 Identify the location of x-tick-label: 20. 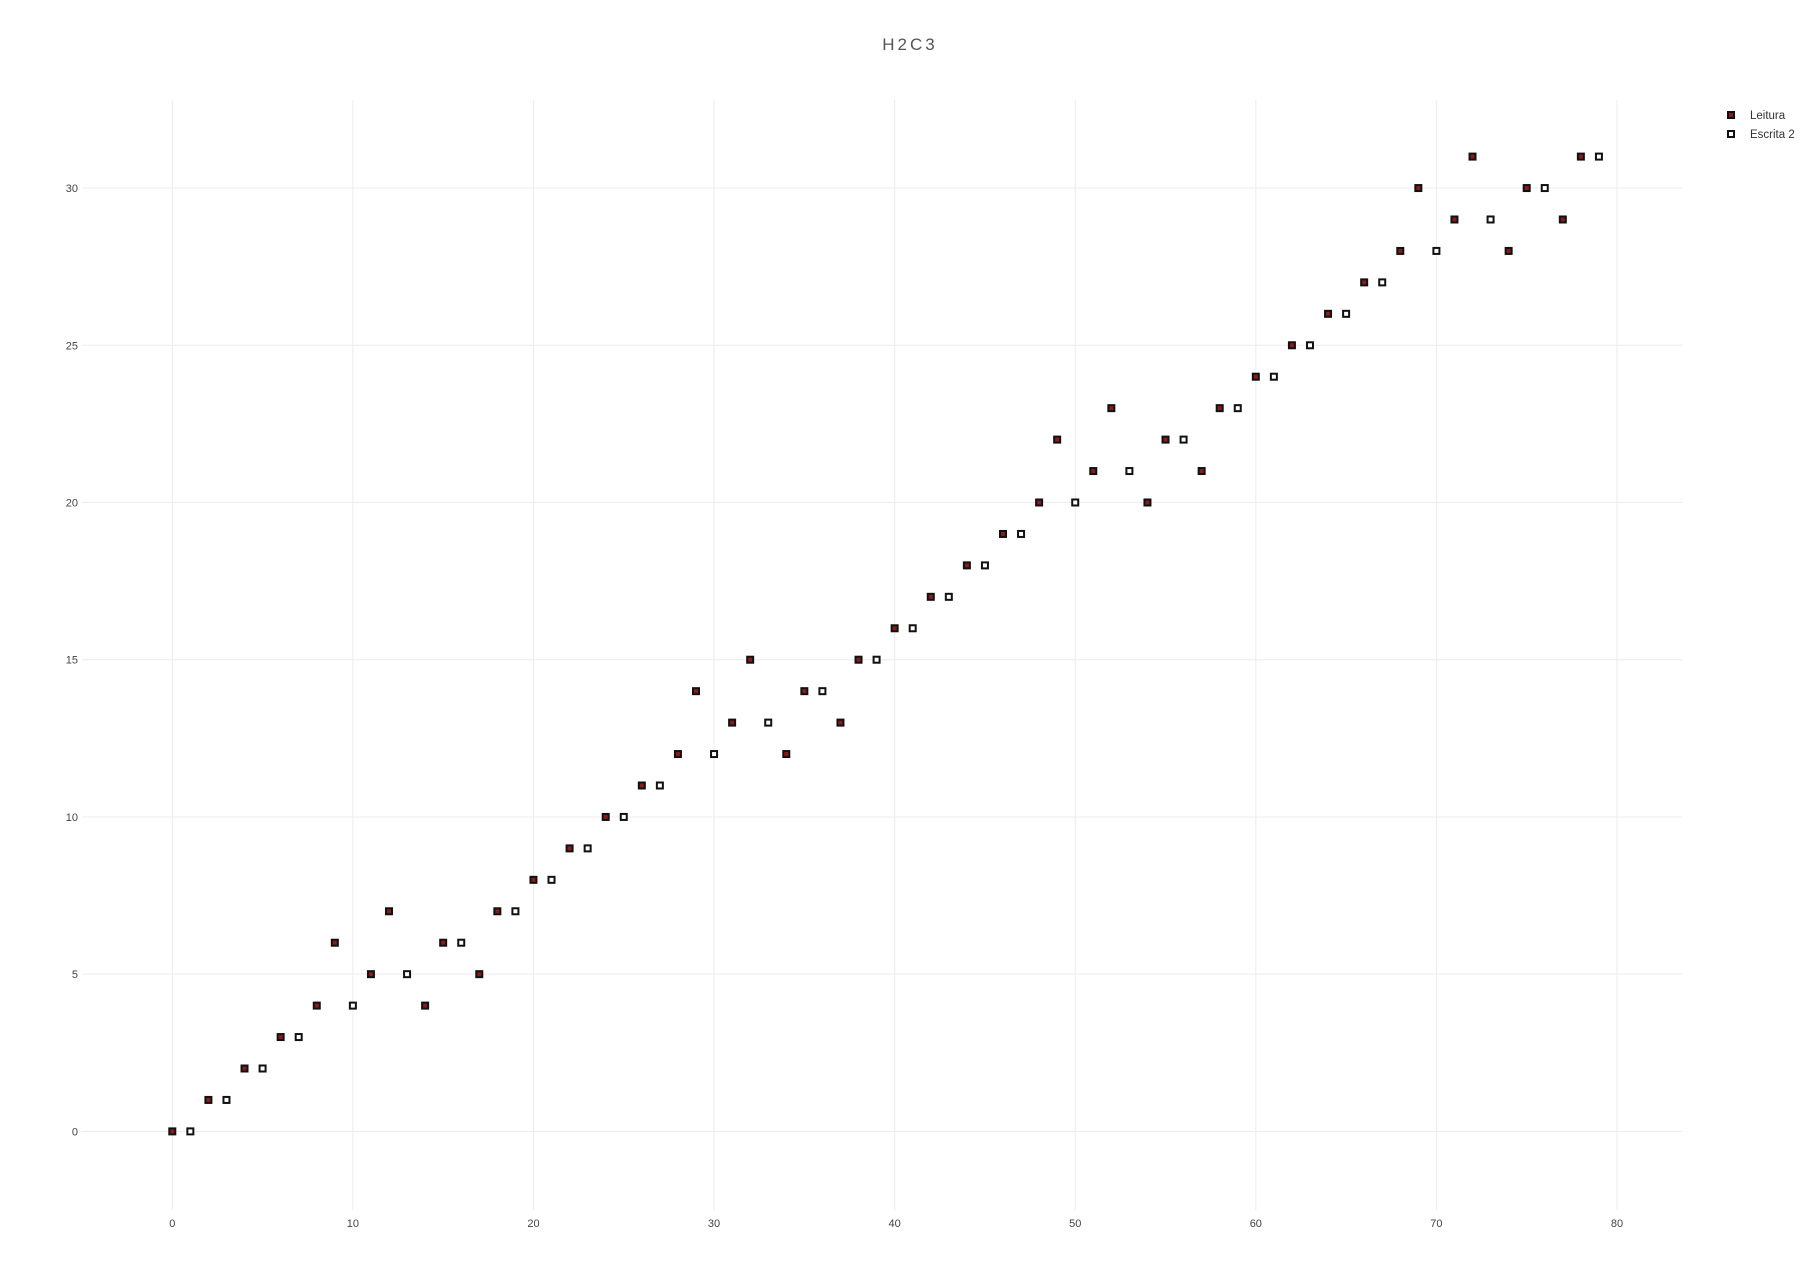
(533, 1224).